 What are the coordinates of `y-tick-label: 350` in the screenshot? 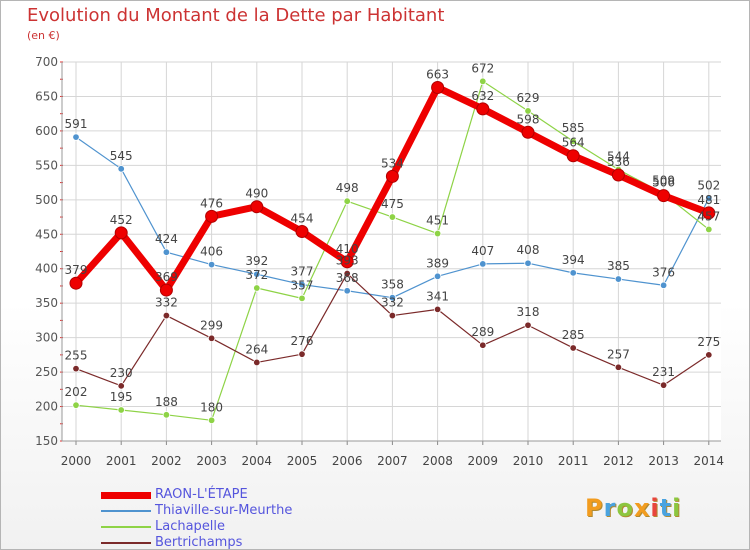 It's located at (46, 303).